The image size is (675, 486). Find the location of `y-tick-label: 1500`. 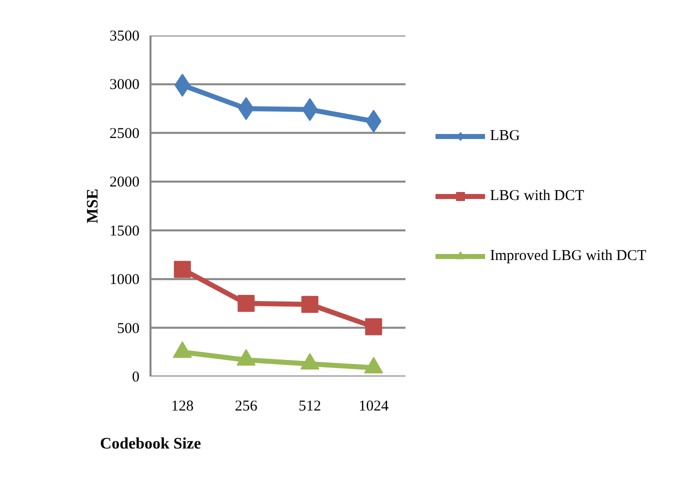

y-tick-label: 1500 is located at coordinates (125, 231).